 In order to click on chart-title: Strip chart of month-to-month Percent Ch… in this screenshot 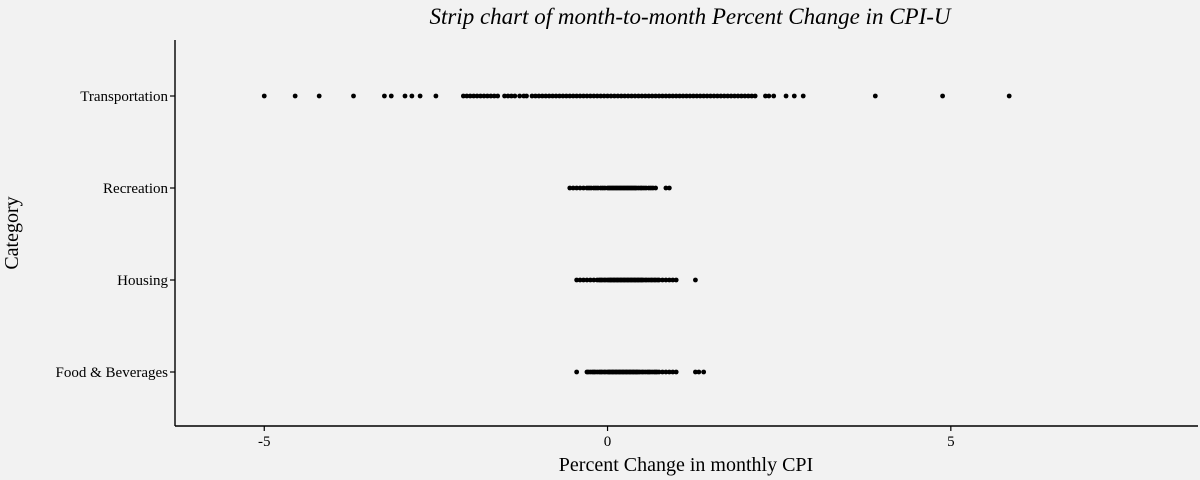, I will do `click(690, 16)`.